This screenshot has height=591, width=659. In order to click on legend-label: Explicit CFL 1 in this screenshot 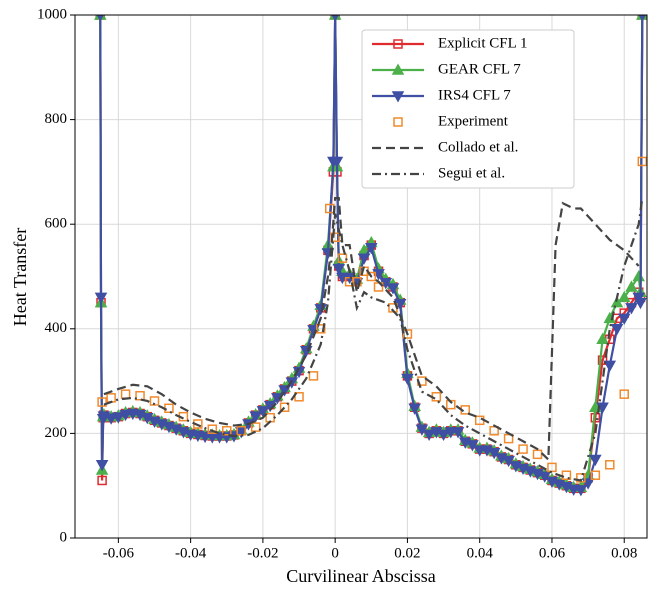, I will do `click(482, 43)`.